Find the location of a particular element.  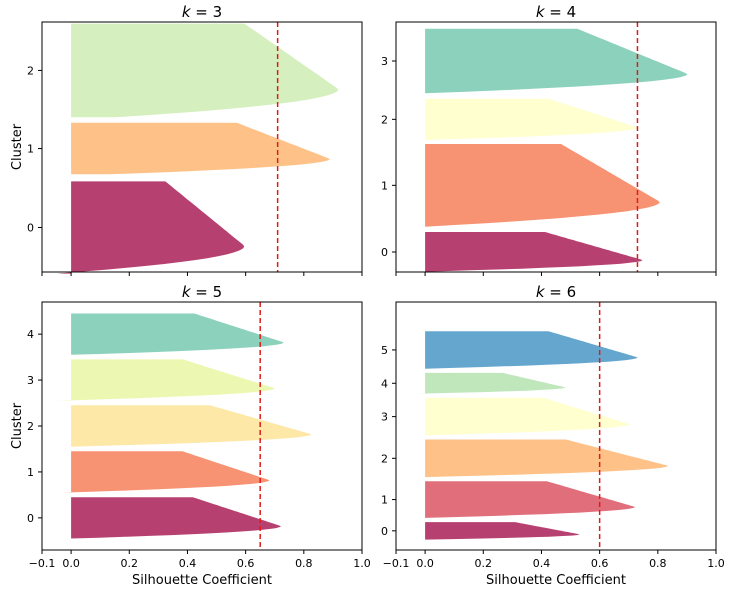

panel-title: k = 3 is located at coordinates (202, 12).